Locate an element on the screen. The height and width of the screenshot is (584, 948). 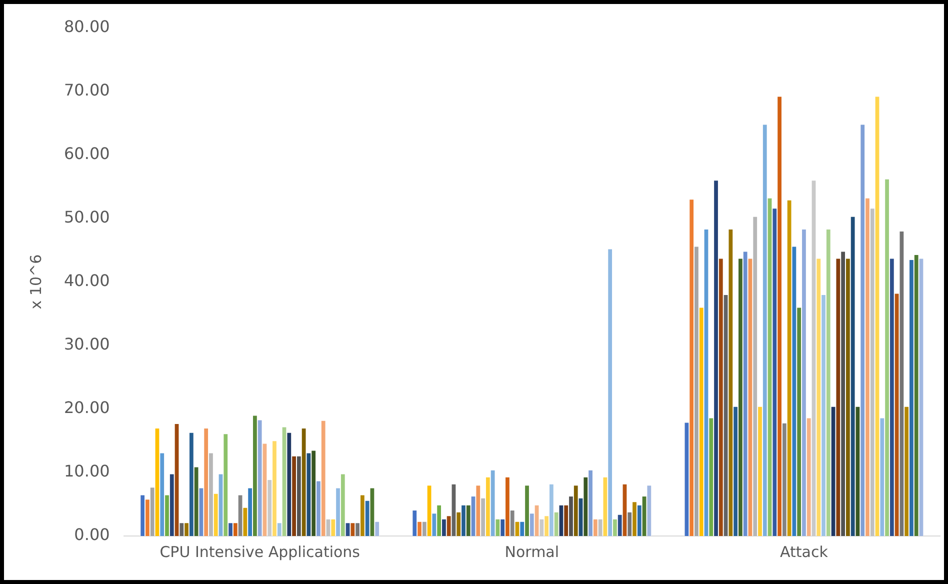
y-tick-label: 60.00 is located at coordinates (87, 153).